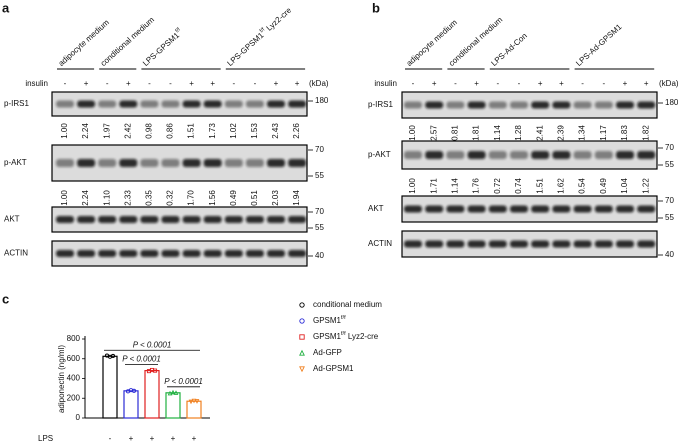 The image size is (685, 445). What do you see at coordinates (529, 155) in the screenshot?
I see `blot-background` at bounding box center [529, 155].